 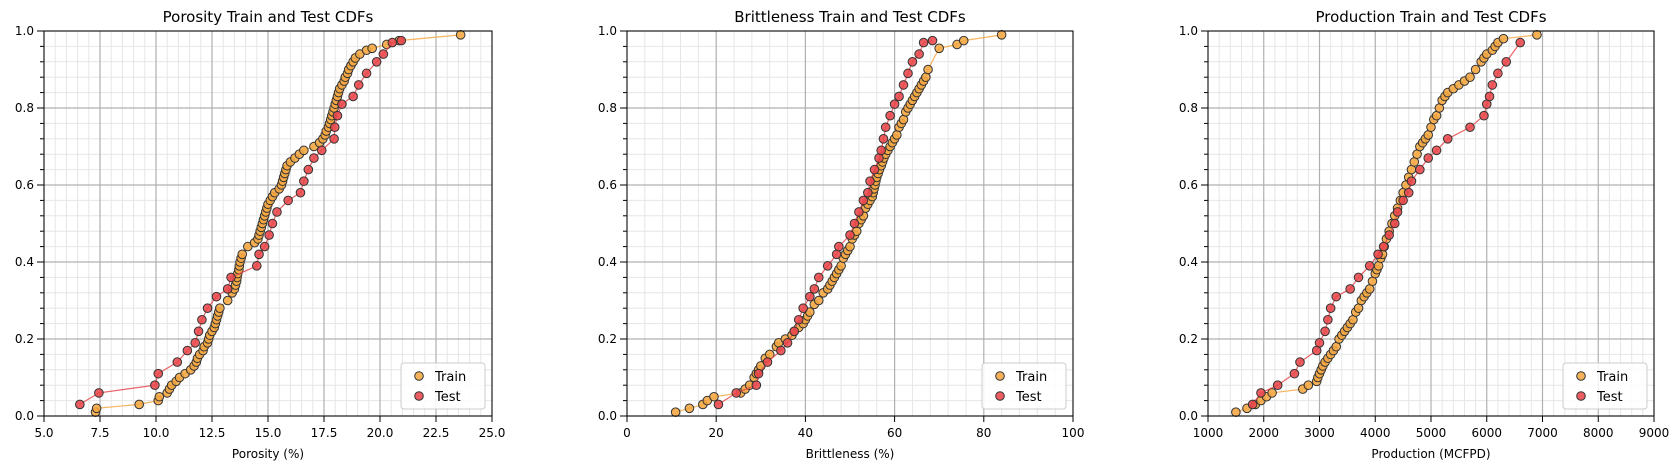 I want to click on x-tick-label: 20, so click(x=716, y=433).